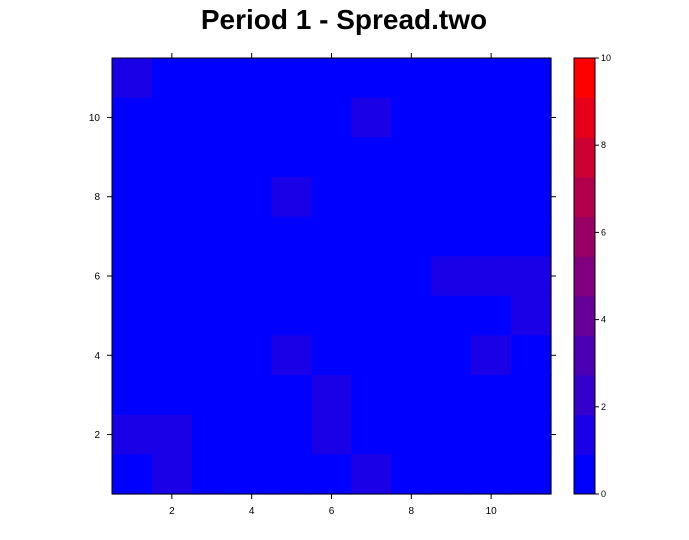 This screenshot has width=689, height=540. I want to click on colorbar-tick-label: 10, so click(606, 58).